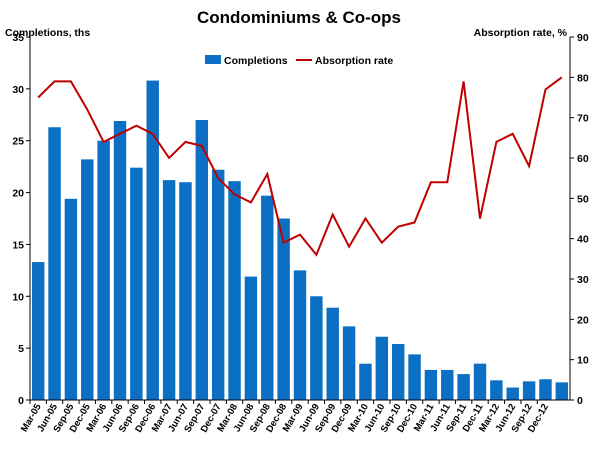  What do you see at coordinates (583, 199) in the screenshot?
I see `right-tick-label: 50` at bounding box center [583, 199].